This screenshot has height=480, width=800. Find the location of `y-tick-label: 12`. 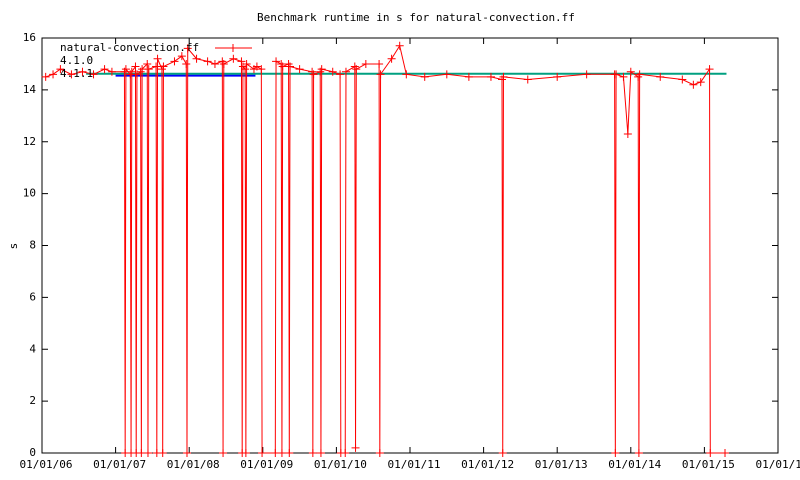

y-tick-label: 12 is located at coordinates (29, 141).